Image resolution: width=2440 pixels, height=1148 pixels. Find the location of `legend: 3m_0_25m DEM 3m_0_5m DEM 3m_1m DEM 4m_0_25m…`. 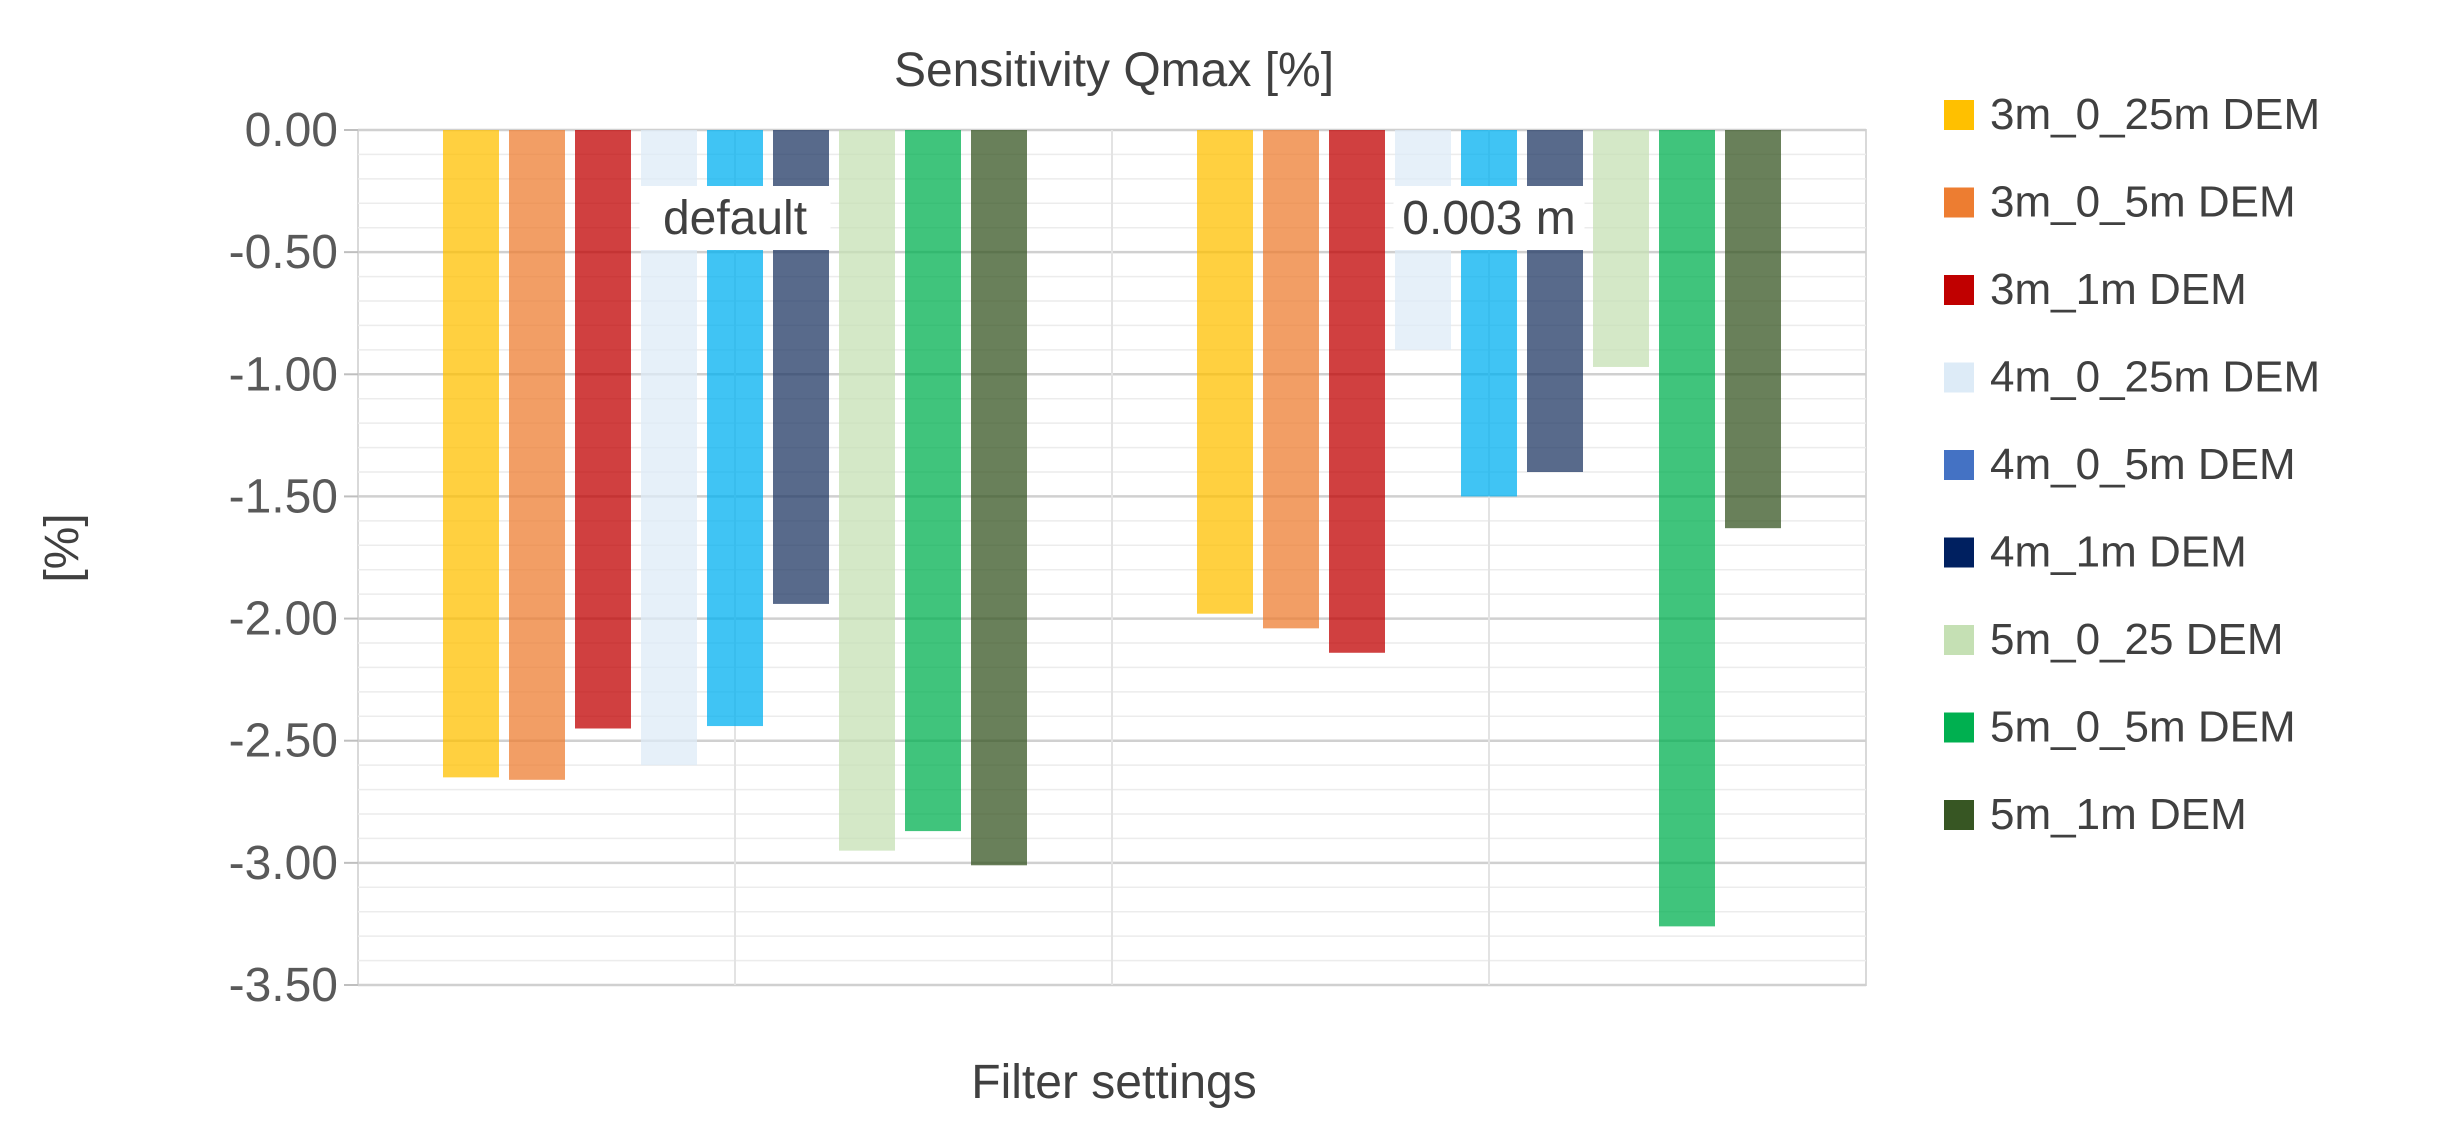

legend: 3m_0_25m DEM 3m_0_5m DEM 3m_1m DEM 4m_0_25m… is located at coordinates (2132, 464).